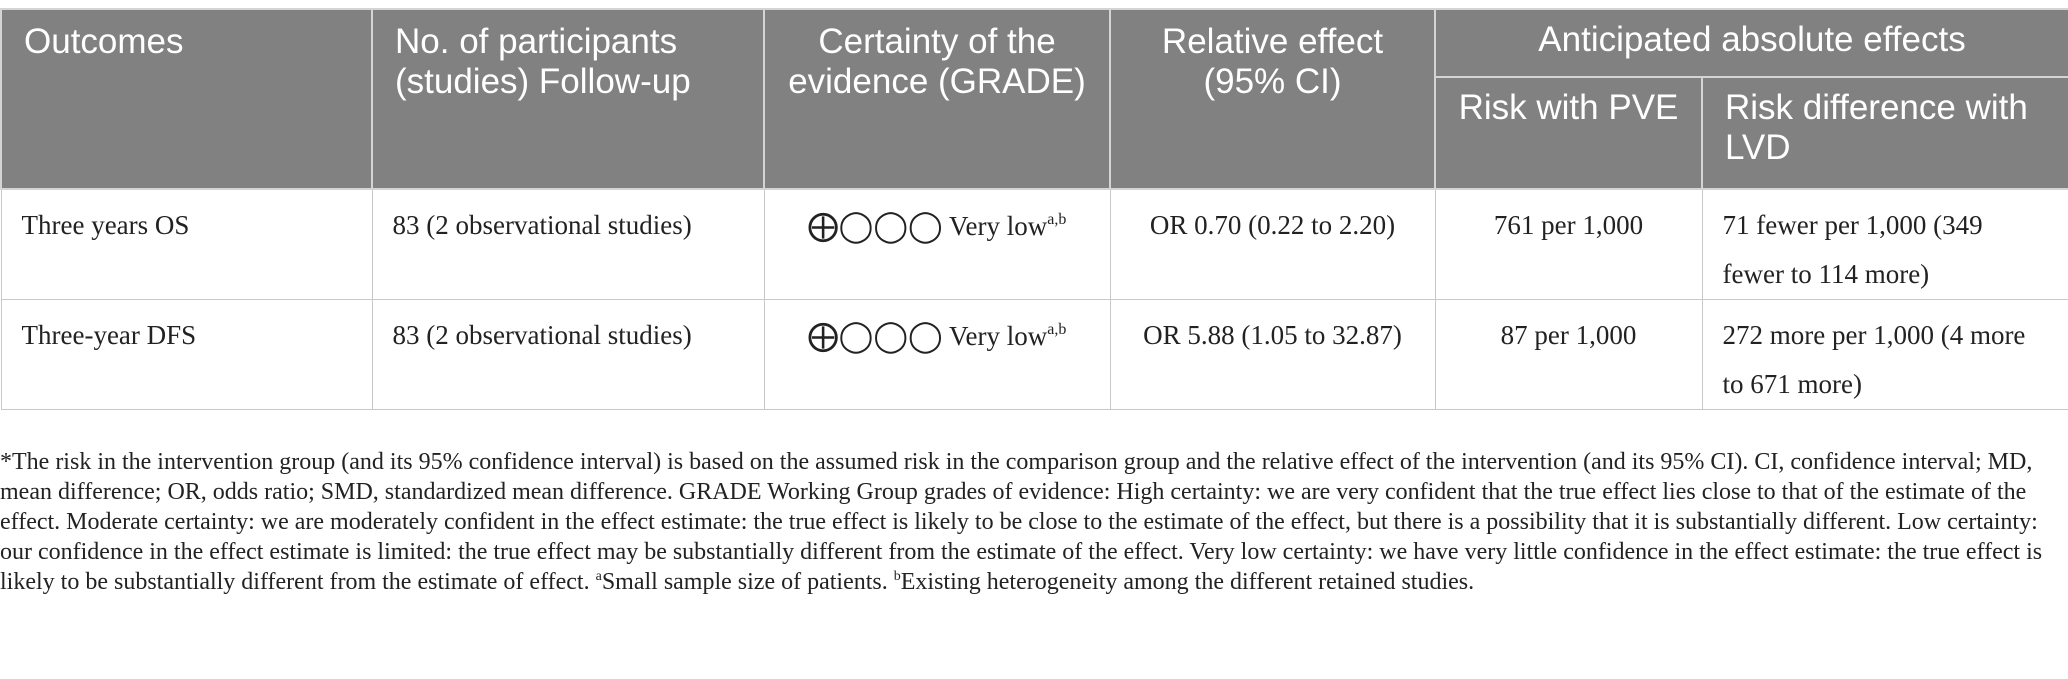 This screenshot has height=679, width=2068. Describe the element at coordinates (186, 354) in the screenshot. I see `cell-outcome: Three-year DFS` at that location.